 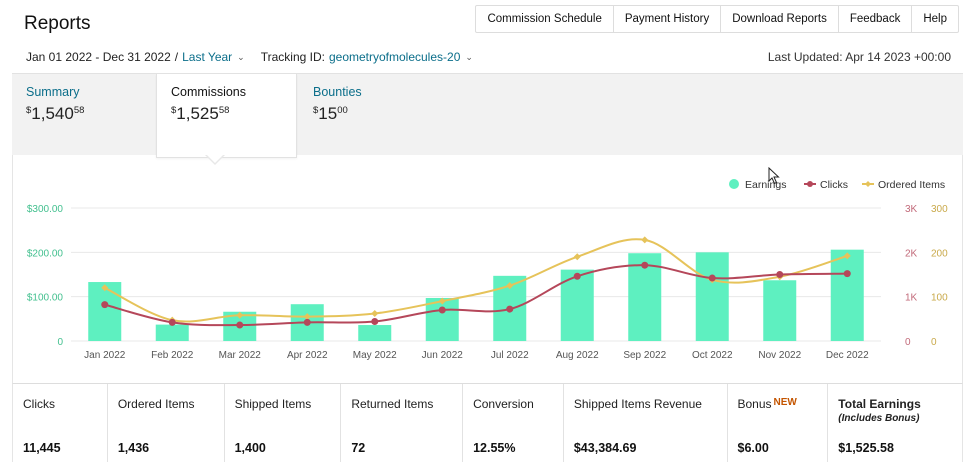 I want to click on y-left-tick-label: $100.00, so click(x=45, y=298).